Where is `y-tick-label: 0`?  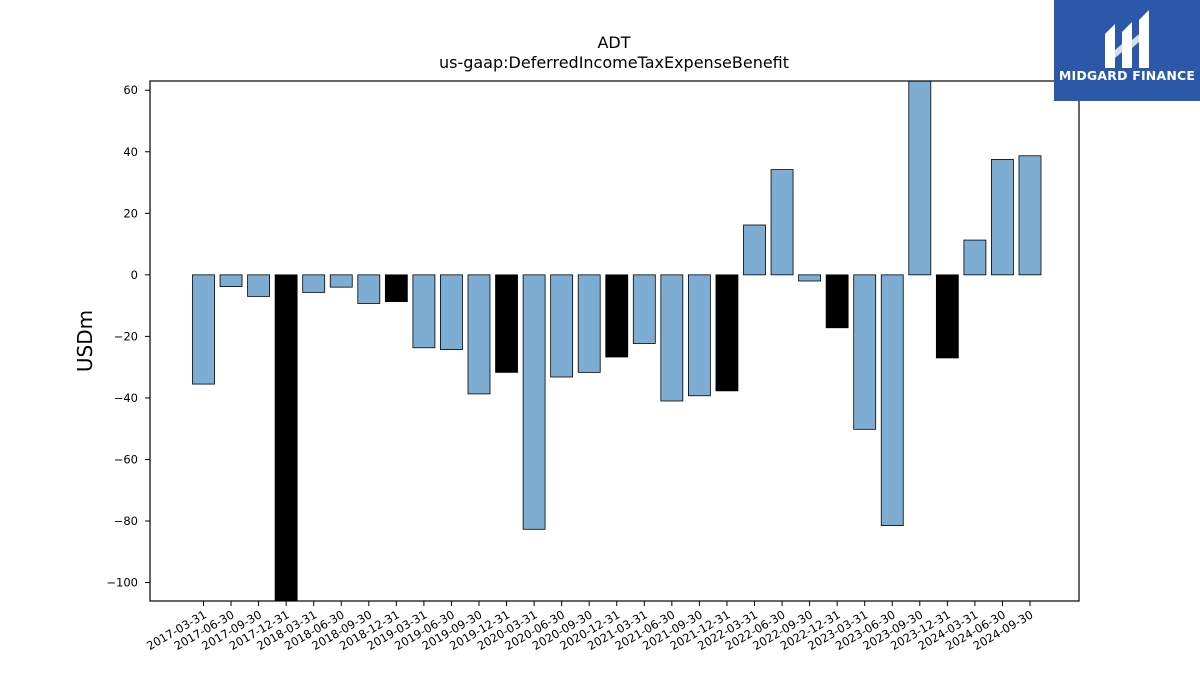
y-tick-label: 0 is located at coordinates (134, 275).